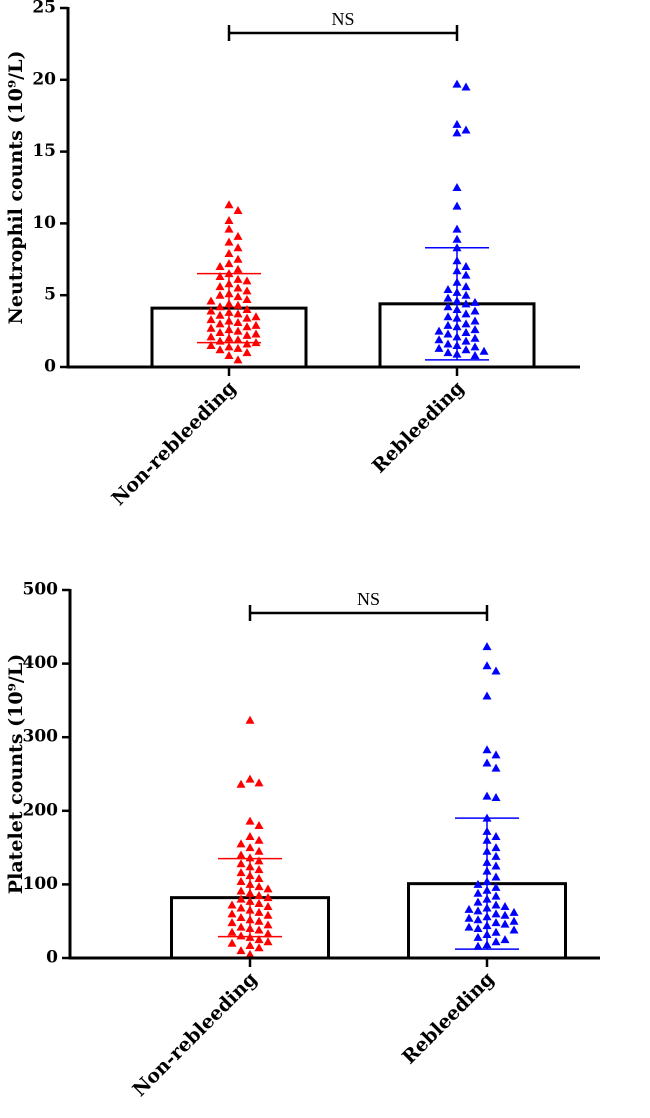  What do you see at coordinates (44, 223) in the screenshot?
I see `y-tick-label: 10` at bounding box center [44, 223].